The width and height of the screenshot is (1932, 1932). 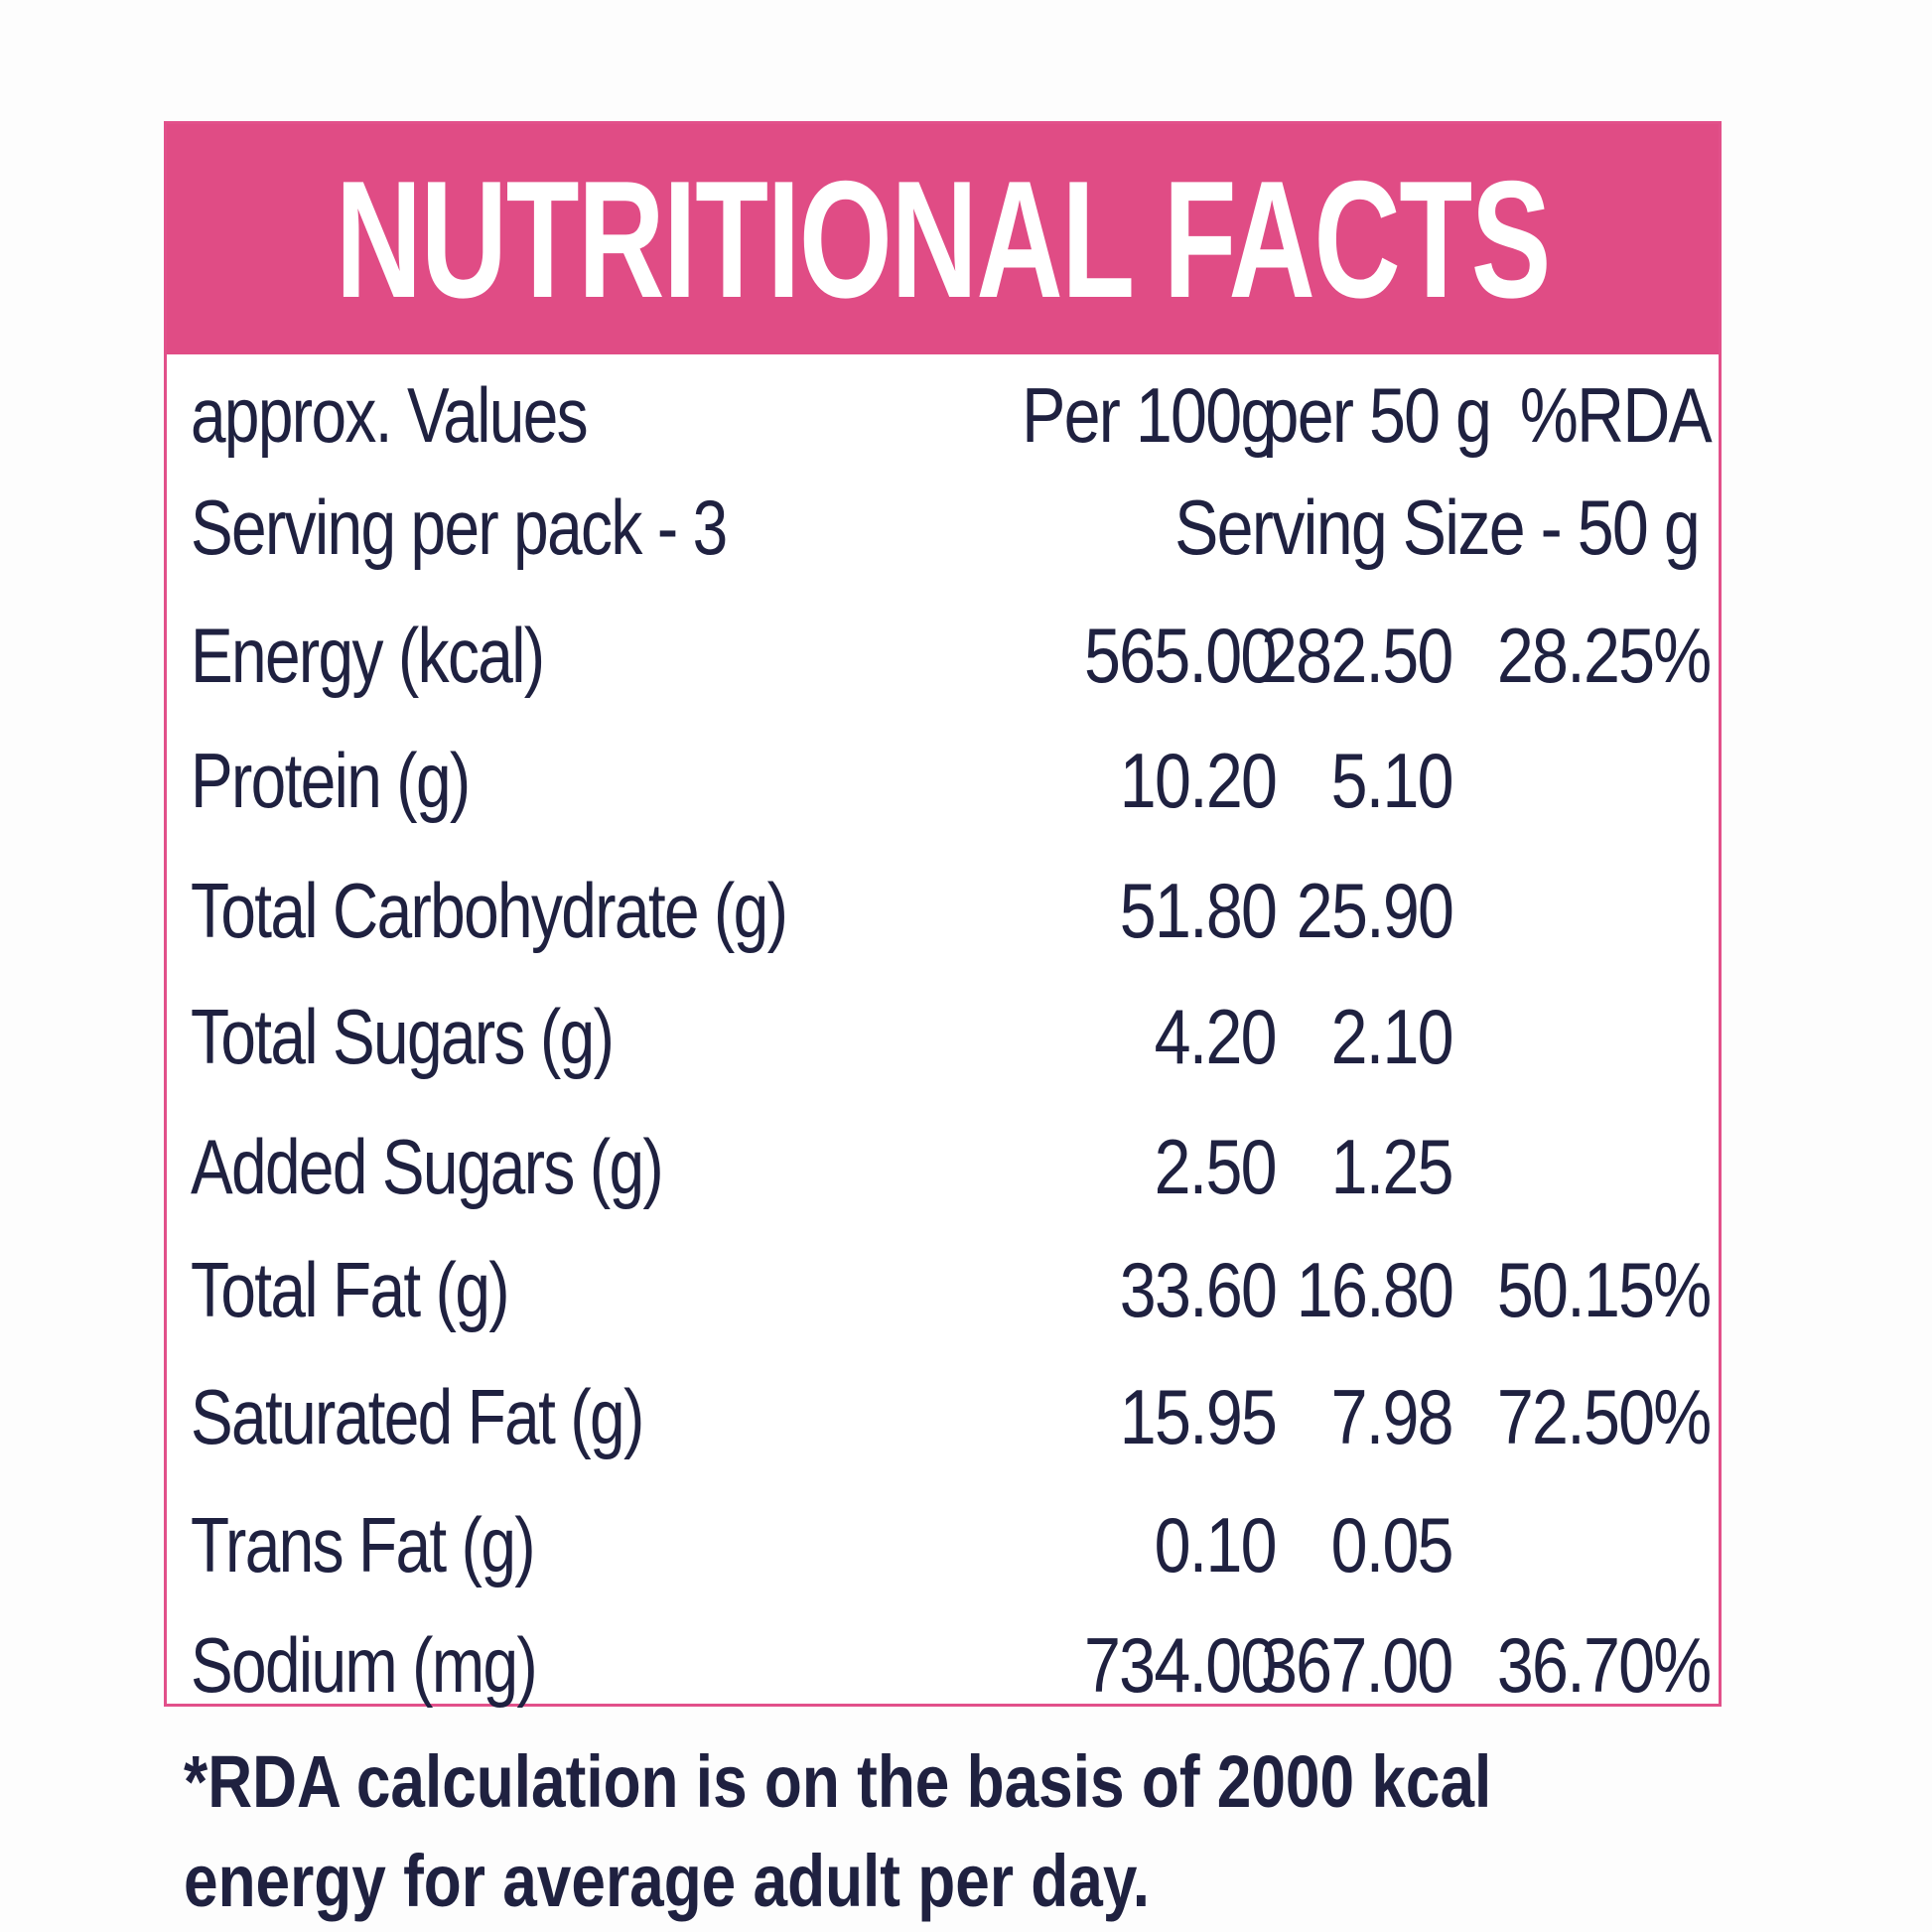 What do you see at coordinates (1199, 780) in the screenshot?
I see `nutrient-per100: 10.20` at bounding box center [1199, 780].